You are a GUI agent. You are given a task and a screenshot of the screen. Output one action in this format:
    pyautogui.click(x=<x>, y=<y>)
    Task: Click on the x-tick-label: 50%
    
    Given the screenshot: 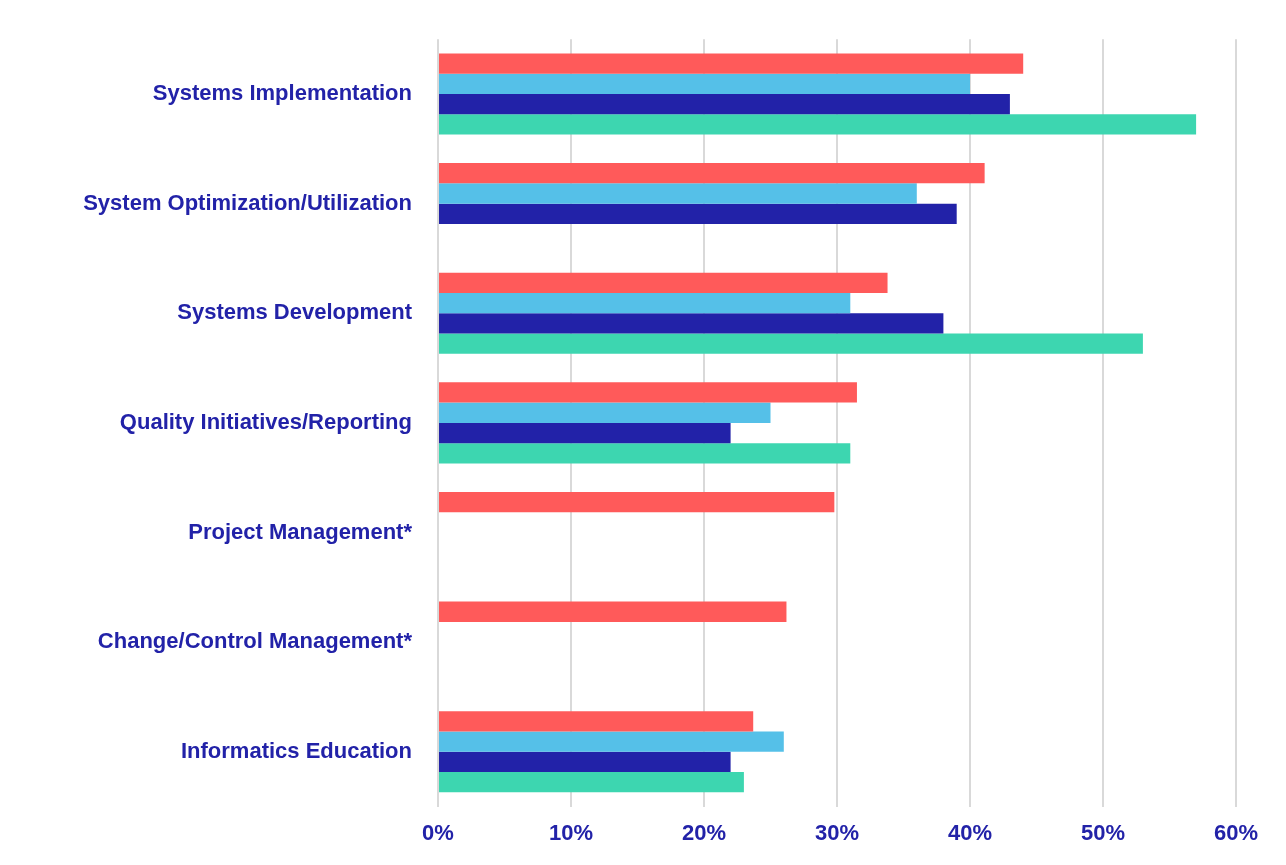 What is the action you would take?
    pyautogui.click(x=1103, y=832)
    